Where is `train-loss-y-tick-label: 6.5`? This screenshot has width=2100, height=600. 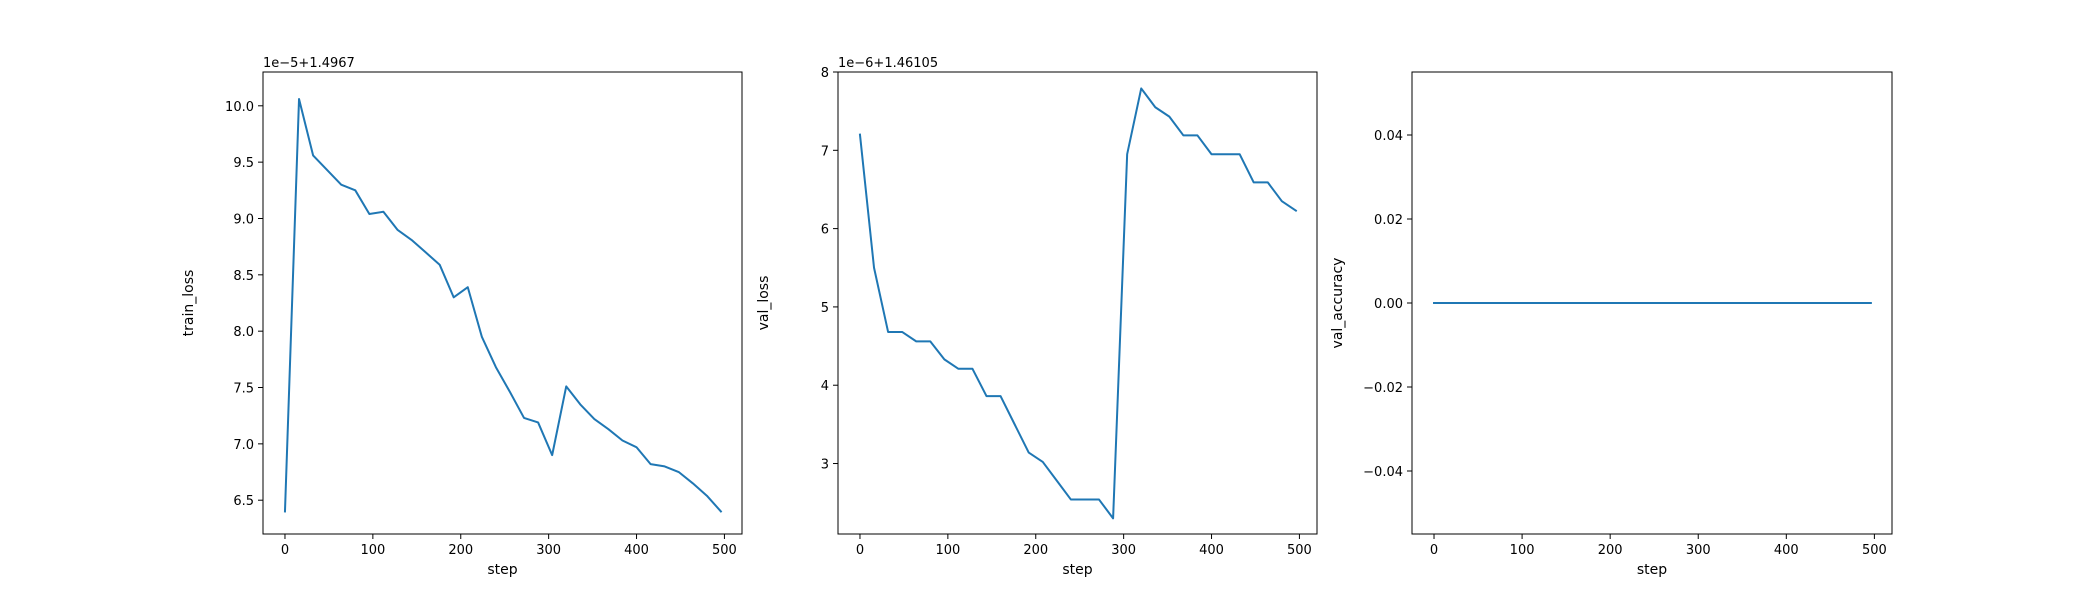 train-loss-y-tick-label: 6.5 is located at coordinates (243, 501).